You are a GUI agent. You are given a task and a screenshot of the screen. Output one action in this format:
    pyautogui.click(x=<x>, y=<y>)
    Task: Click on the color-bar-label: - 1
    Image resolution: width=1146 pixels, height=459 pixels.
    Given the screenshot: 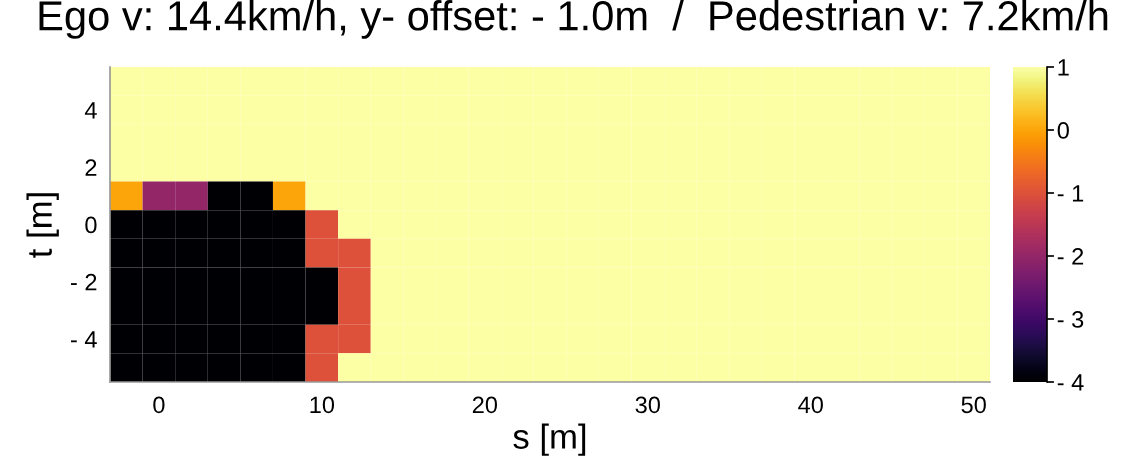 What is the action you would take?
    pyautogui.click(x=1070, y=193)
    